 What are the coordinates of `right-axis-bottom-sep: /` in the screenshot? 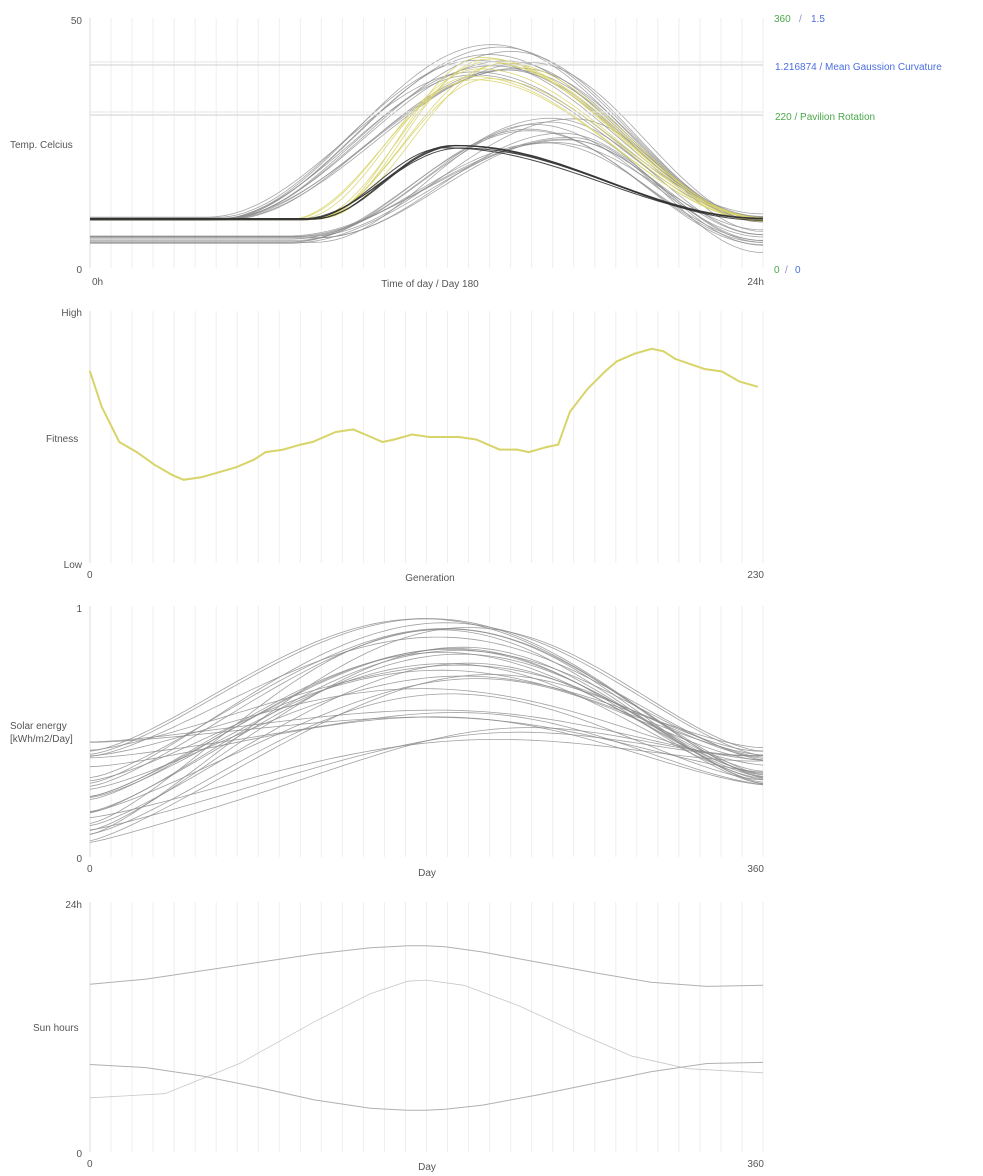 It's located at (786, 270).